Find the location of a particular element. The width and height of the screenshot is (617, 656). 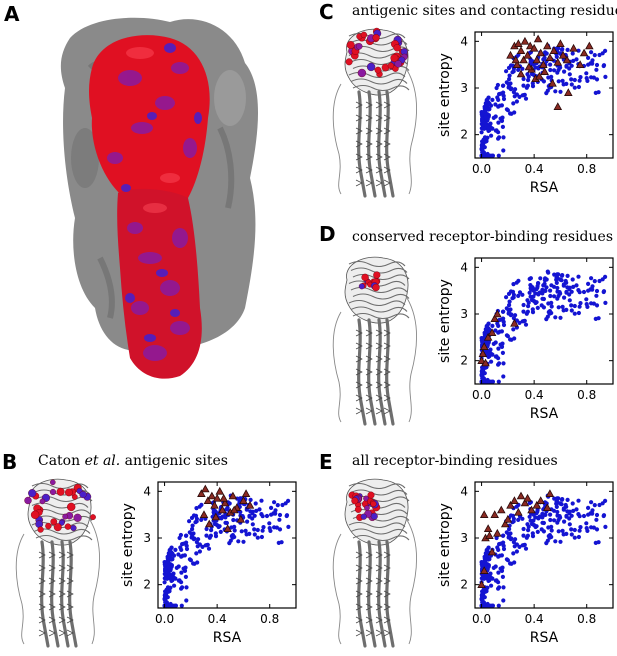

panel-letter-d: D is located at coordinates (327, 234).